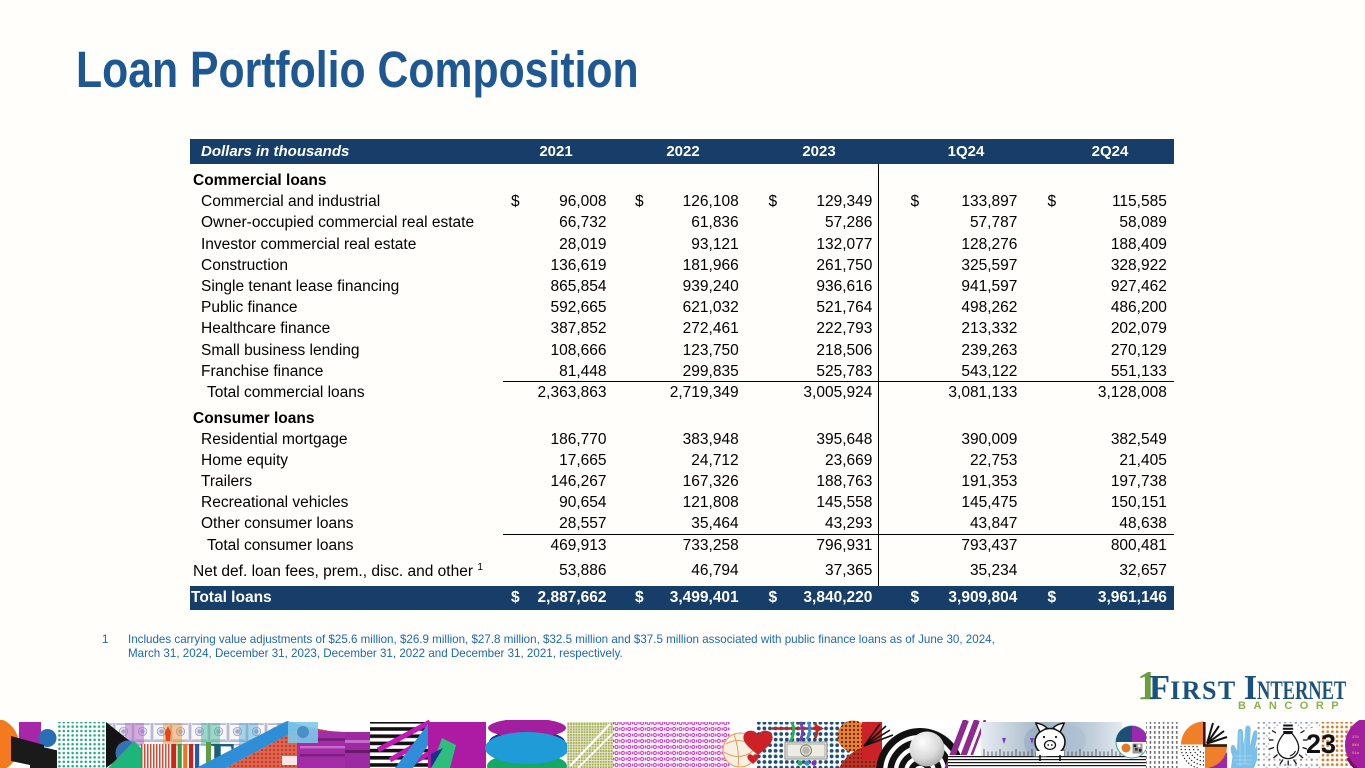 The image size is (1365, 768). What do you see at coordinates (1356, 754) in the screenshot?
I see `svg-text: 51a` at bounding box center [1356, 754].